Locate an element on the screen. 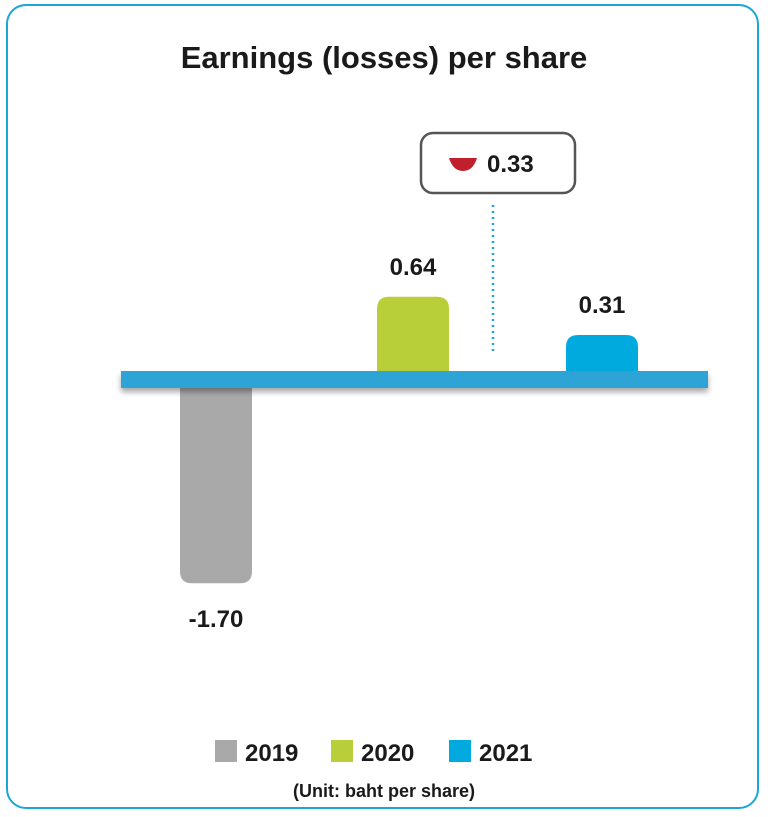 The image size is (768, 817). legend-swatch-2019 is located at coordinates (226, 751).